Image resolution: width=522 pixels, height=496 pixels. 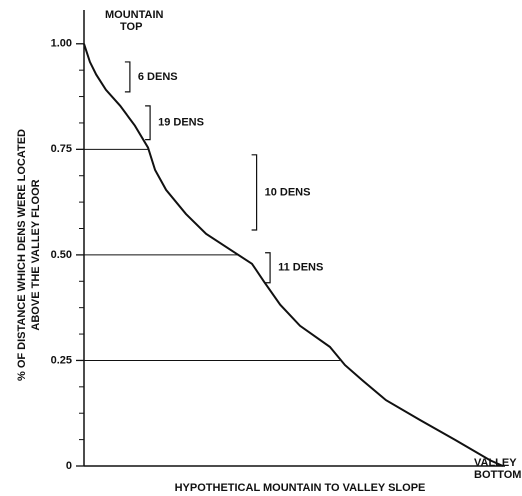 I want to click on y-tick-label: 0.75, so click(x=61, y=149).